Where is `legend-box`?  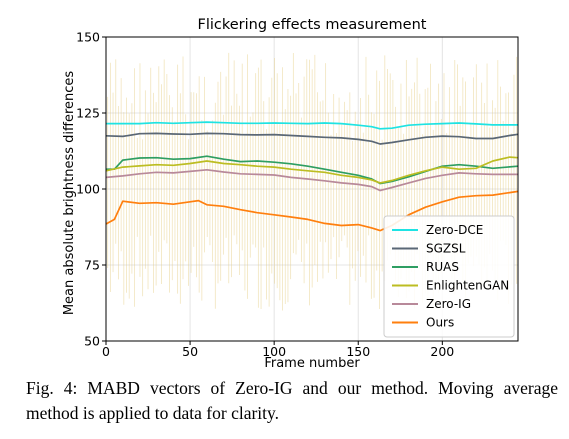 legend-box is located at coordinates (449, 276).